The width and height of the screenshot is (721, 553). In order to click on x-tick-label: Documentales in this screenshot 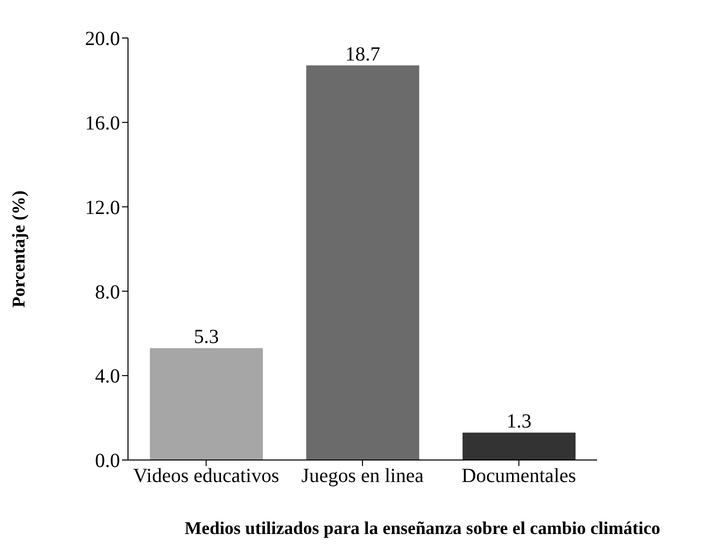, I will do `click(519, 476)`.